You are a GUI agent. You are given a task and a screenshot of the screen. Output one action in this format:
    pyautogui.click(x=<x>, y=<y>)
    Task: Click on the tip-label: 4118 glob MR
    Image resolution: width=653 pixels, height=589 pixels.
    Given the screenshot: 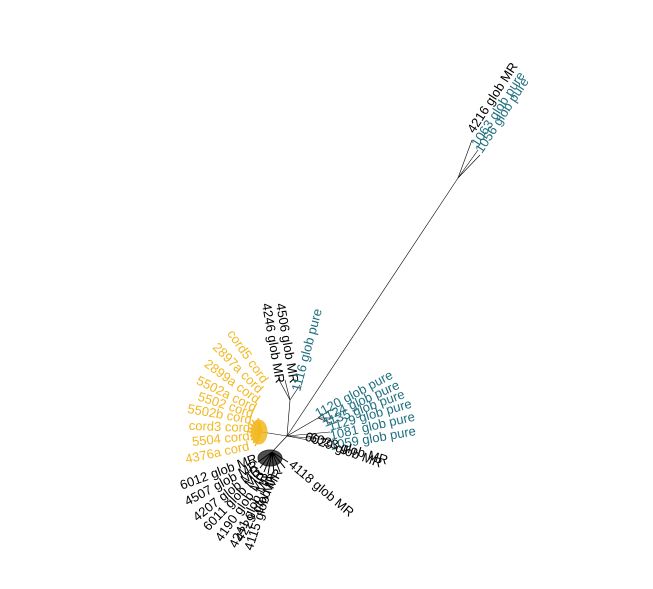 What is the action you would take?
    pyautogui.click(x=321, y=488)
    